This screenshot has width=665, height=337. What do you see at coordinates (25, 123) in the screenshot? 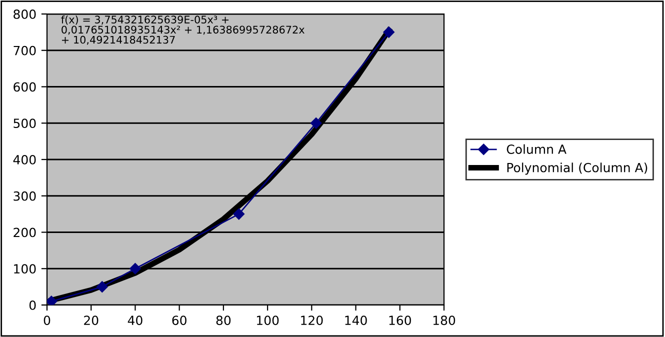
I see `y-tick-label: 500` at bounding box center [25, 123].